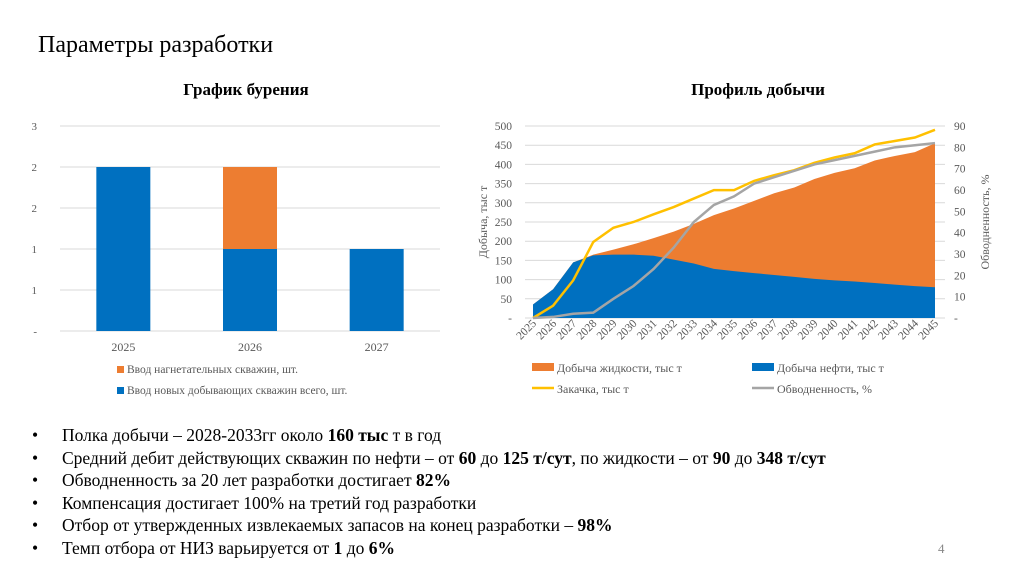 The width and height of the screenshot is (1024, 574). Describe the element at coordinates (504, 223) in the screenshot. I see `y-tick-label: 250` at that location.